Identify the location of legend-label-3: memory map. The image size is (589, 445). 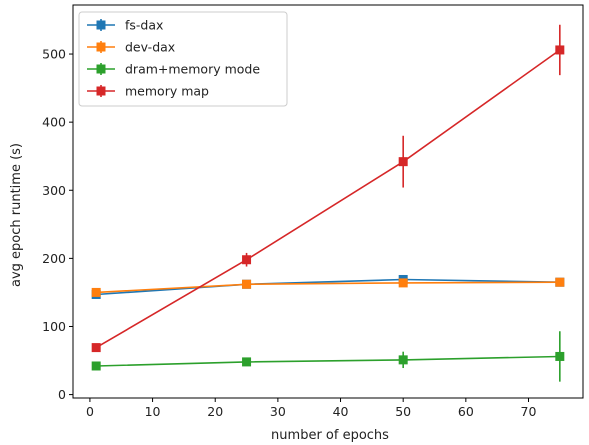
(167, 91).